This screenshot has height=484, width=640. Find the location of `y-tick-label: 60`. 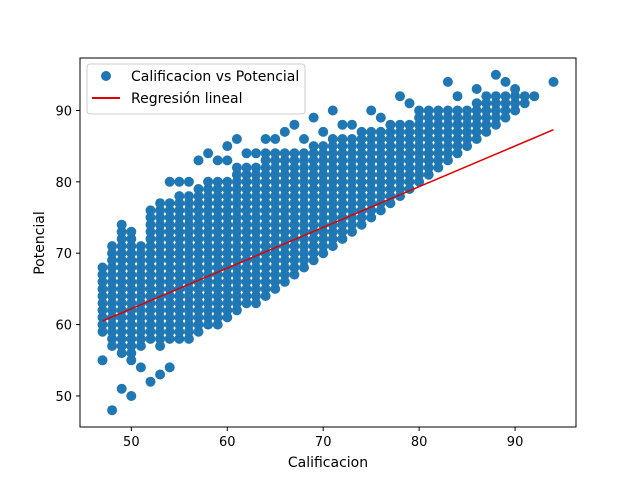

y-tick-label: 60 is located at coordinates (63, 326).